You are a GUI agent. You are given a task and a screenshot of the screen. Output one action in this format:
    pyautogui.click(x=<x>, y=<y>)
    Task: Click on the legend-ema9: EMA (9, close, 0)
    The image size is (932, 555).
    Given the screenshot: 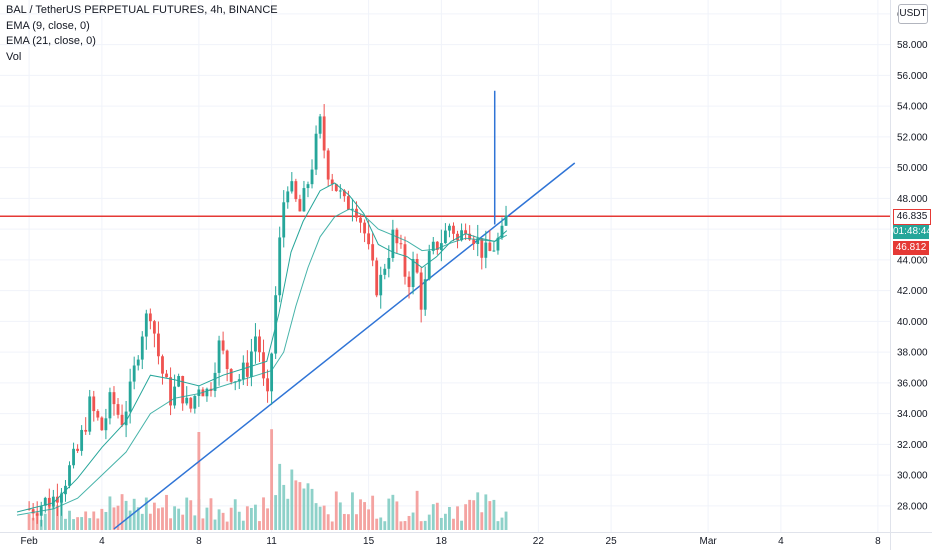 What is the action you would take?
    pyautogui.click(x=48, y=25)
    